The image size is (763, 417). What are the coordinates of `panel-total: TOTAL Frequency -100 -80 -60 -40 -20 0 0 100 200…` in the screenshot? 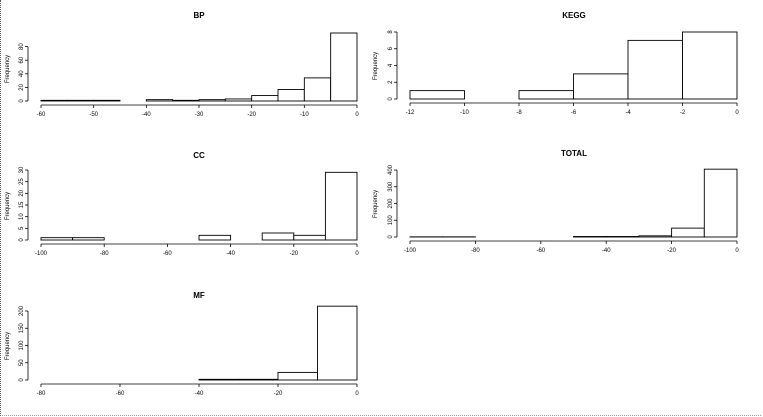 It's located at (556, 201).